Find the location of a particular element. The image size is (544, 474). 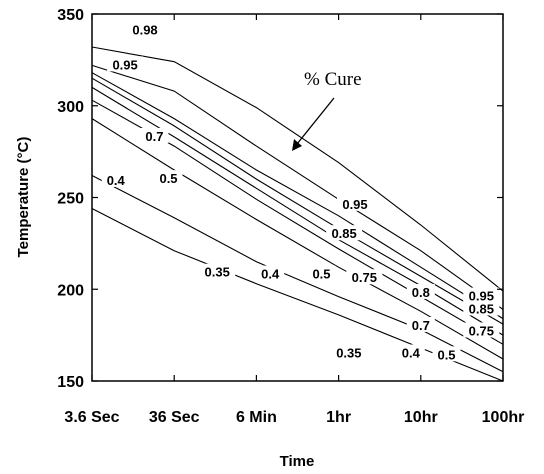

contour-label-6: 0.4 is located at coordinates (270, 274).